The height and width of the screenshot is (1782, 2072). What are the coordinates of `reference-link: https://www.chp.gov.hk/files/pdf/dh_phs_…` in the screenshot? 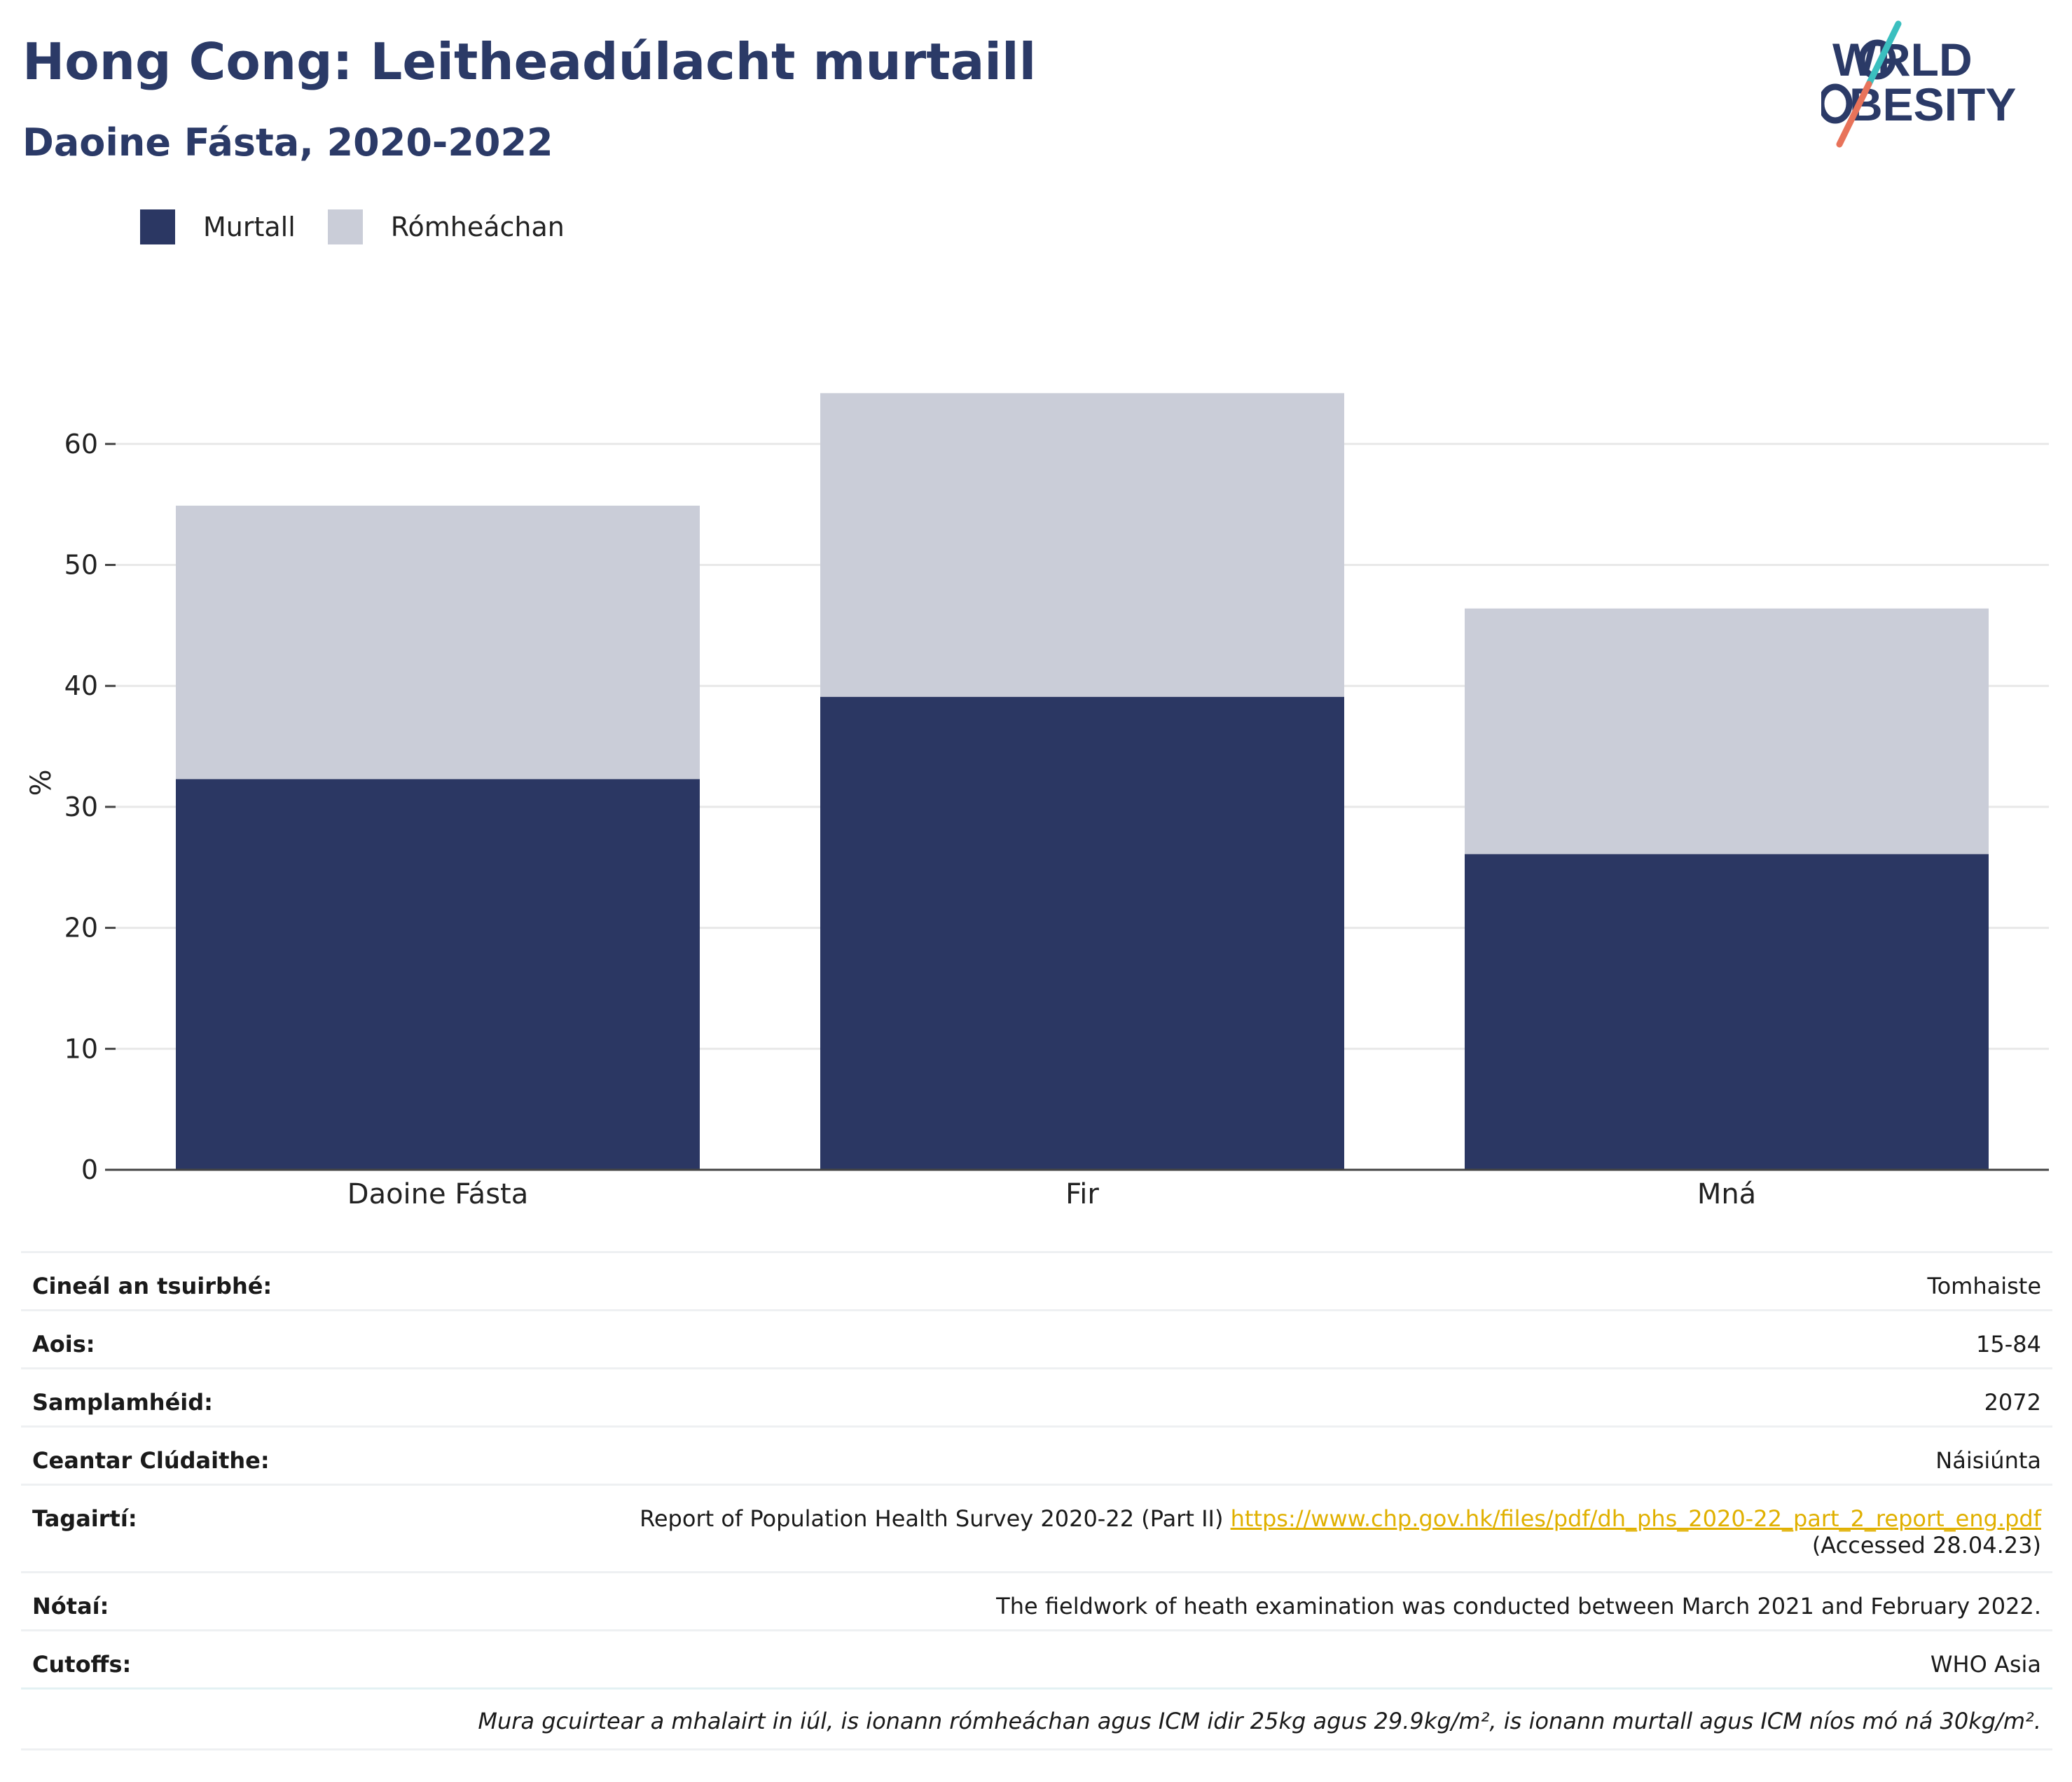 It's located at (1636, 1518).